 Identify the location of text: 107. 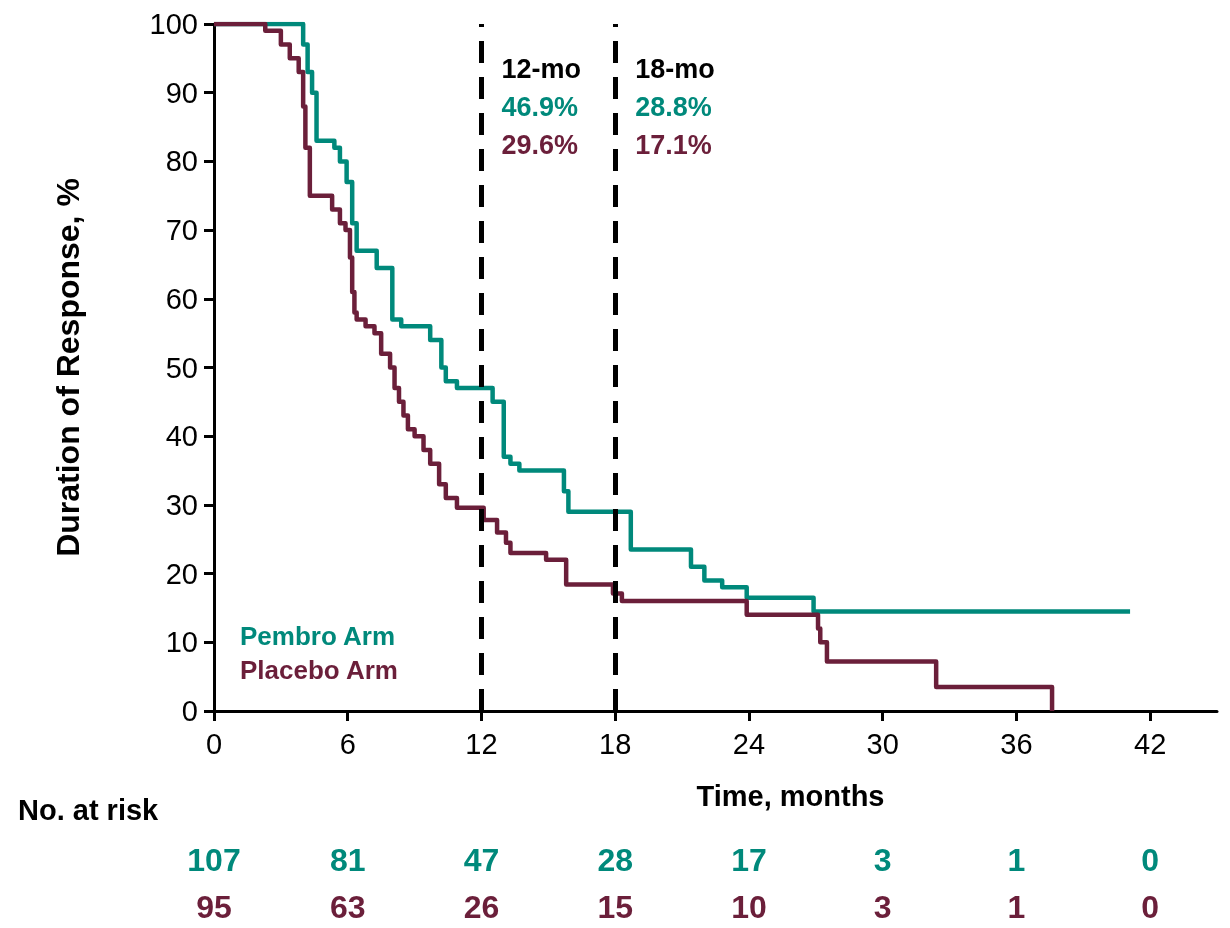
(214, 860).